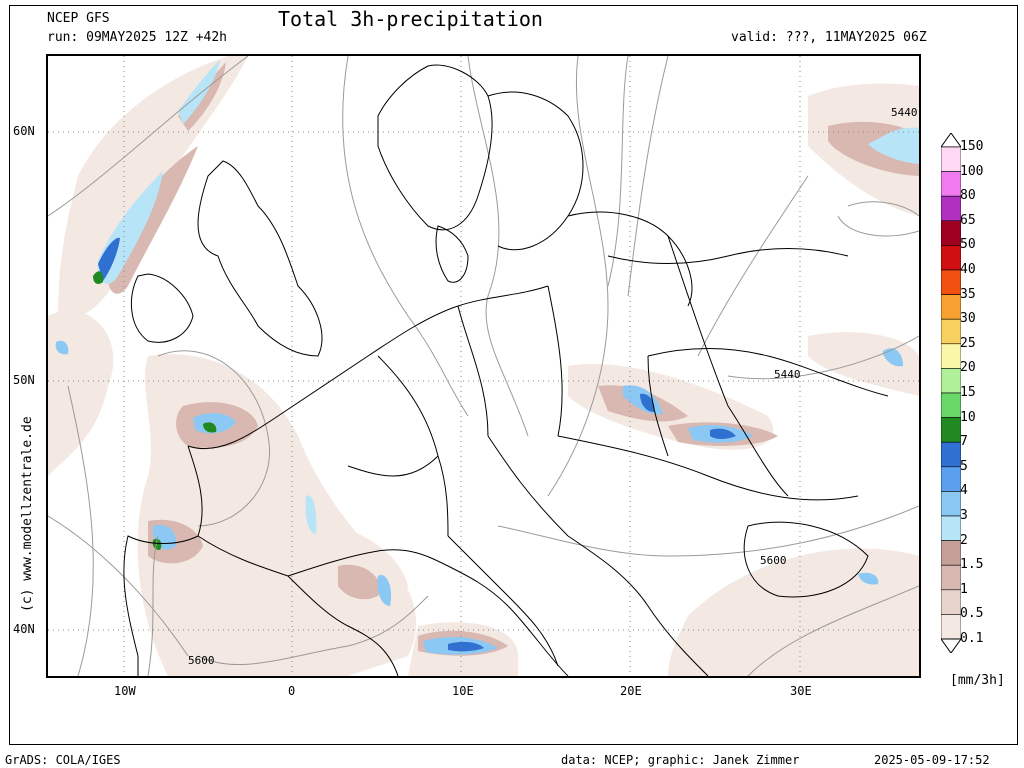  I want to click on colorbar-level-label: 3, so click(964, 515).